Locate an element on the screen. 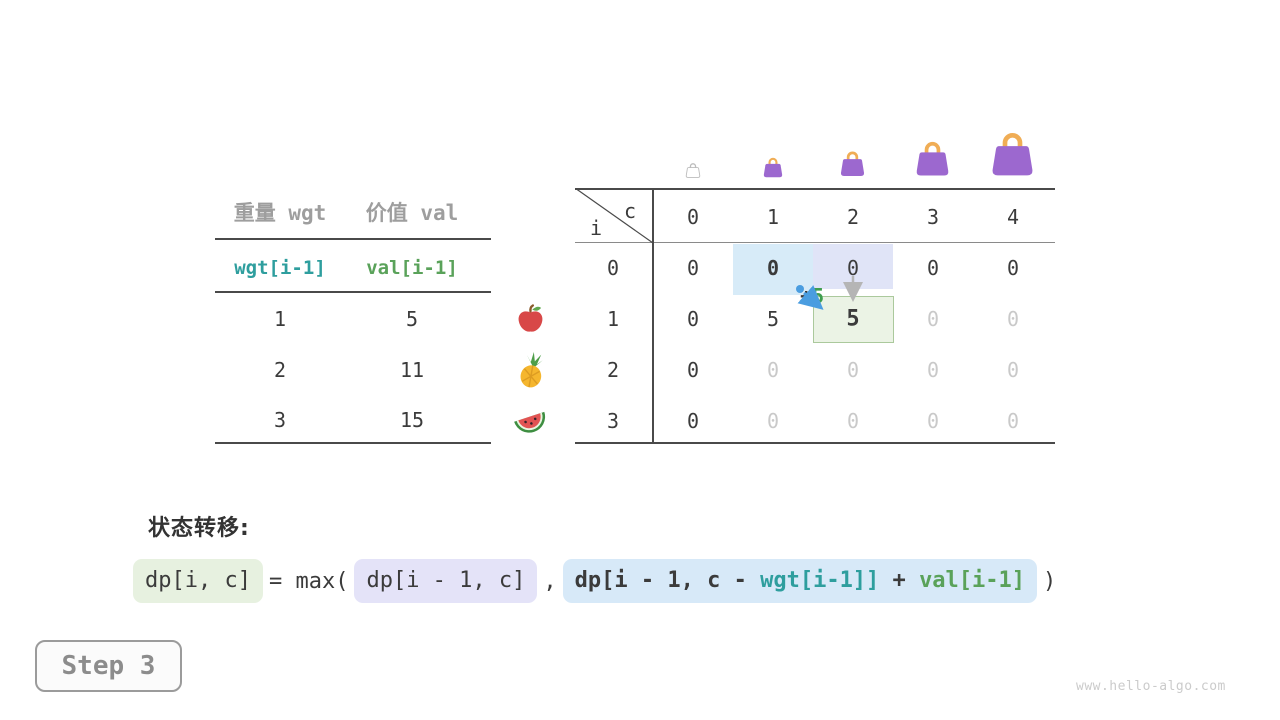  dp-col-header: 1 is located at coordinates (773, 217).